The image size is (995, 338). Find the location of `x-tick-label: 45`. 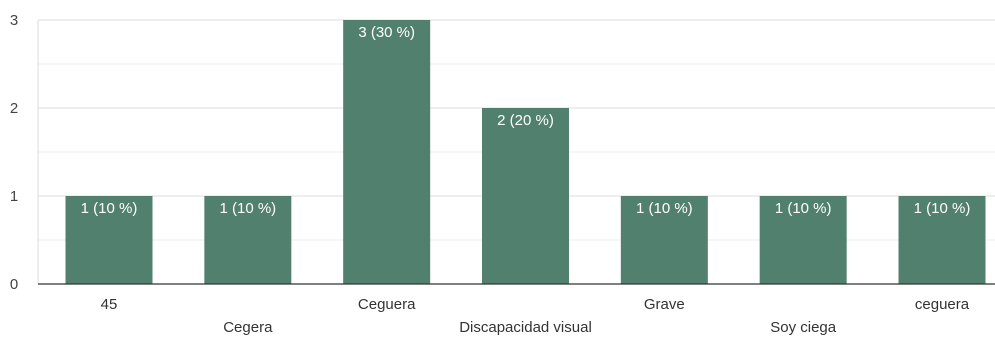

x-tick-label: 45 is located at coordinates (109, 304).